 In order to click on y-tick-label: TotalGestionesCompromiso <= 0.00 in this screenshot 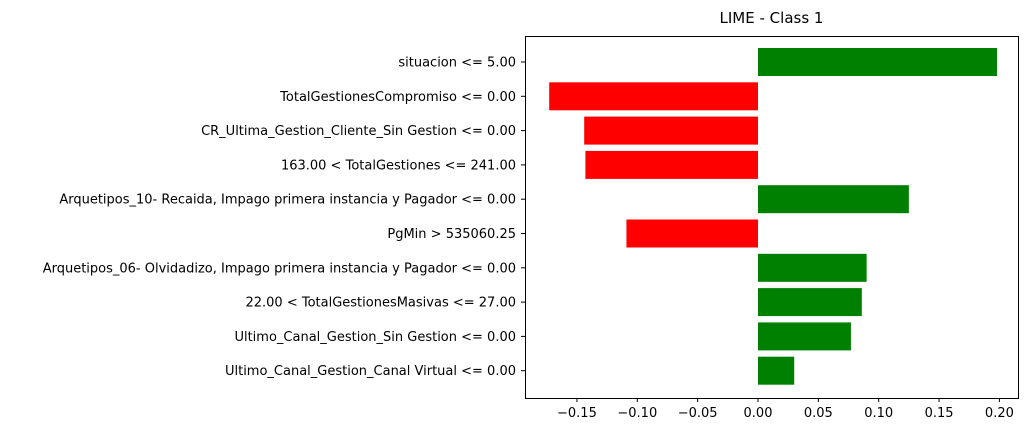, I will do `click(397, 97)`.